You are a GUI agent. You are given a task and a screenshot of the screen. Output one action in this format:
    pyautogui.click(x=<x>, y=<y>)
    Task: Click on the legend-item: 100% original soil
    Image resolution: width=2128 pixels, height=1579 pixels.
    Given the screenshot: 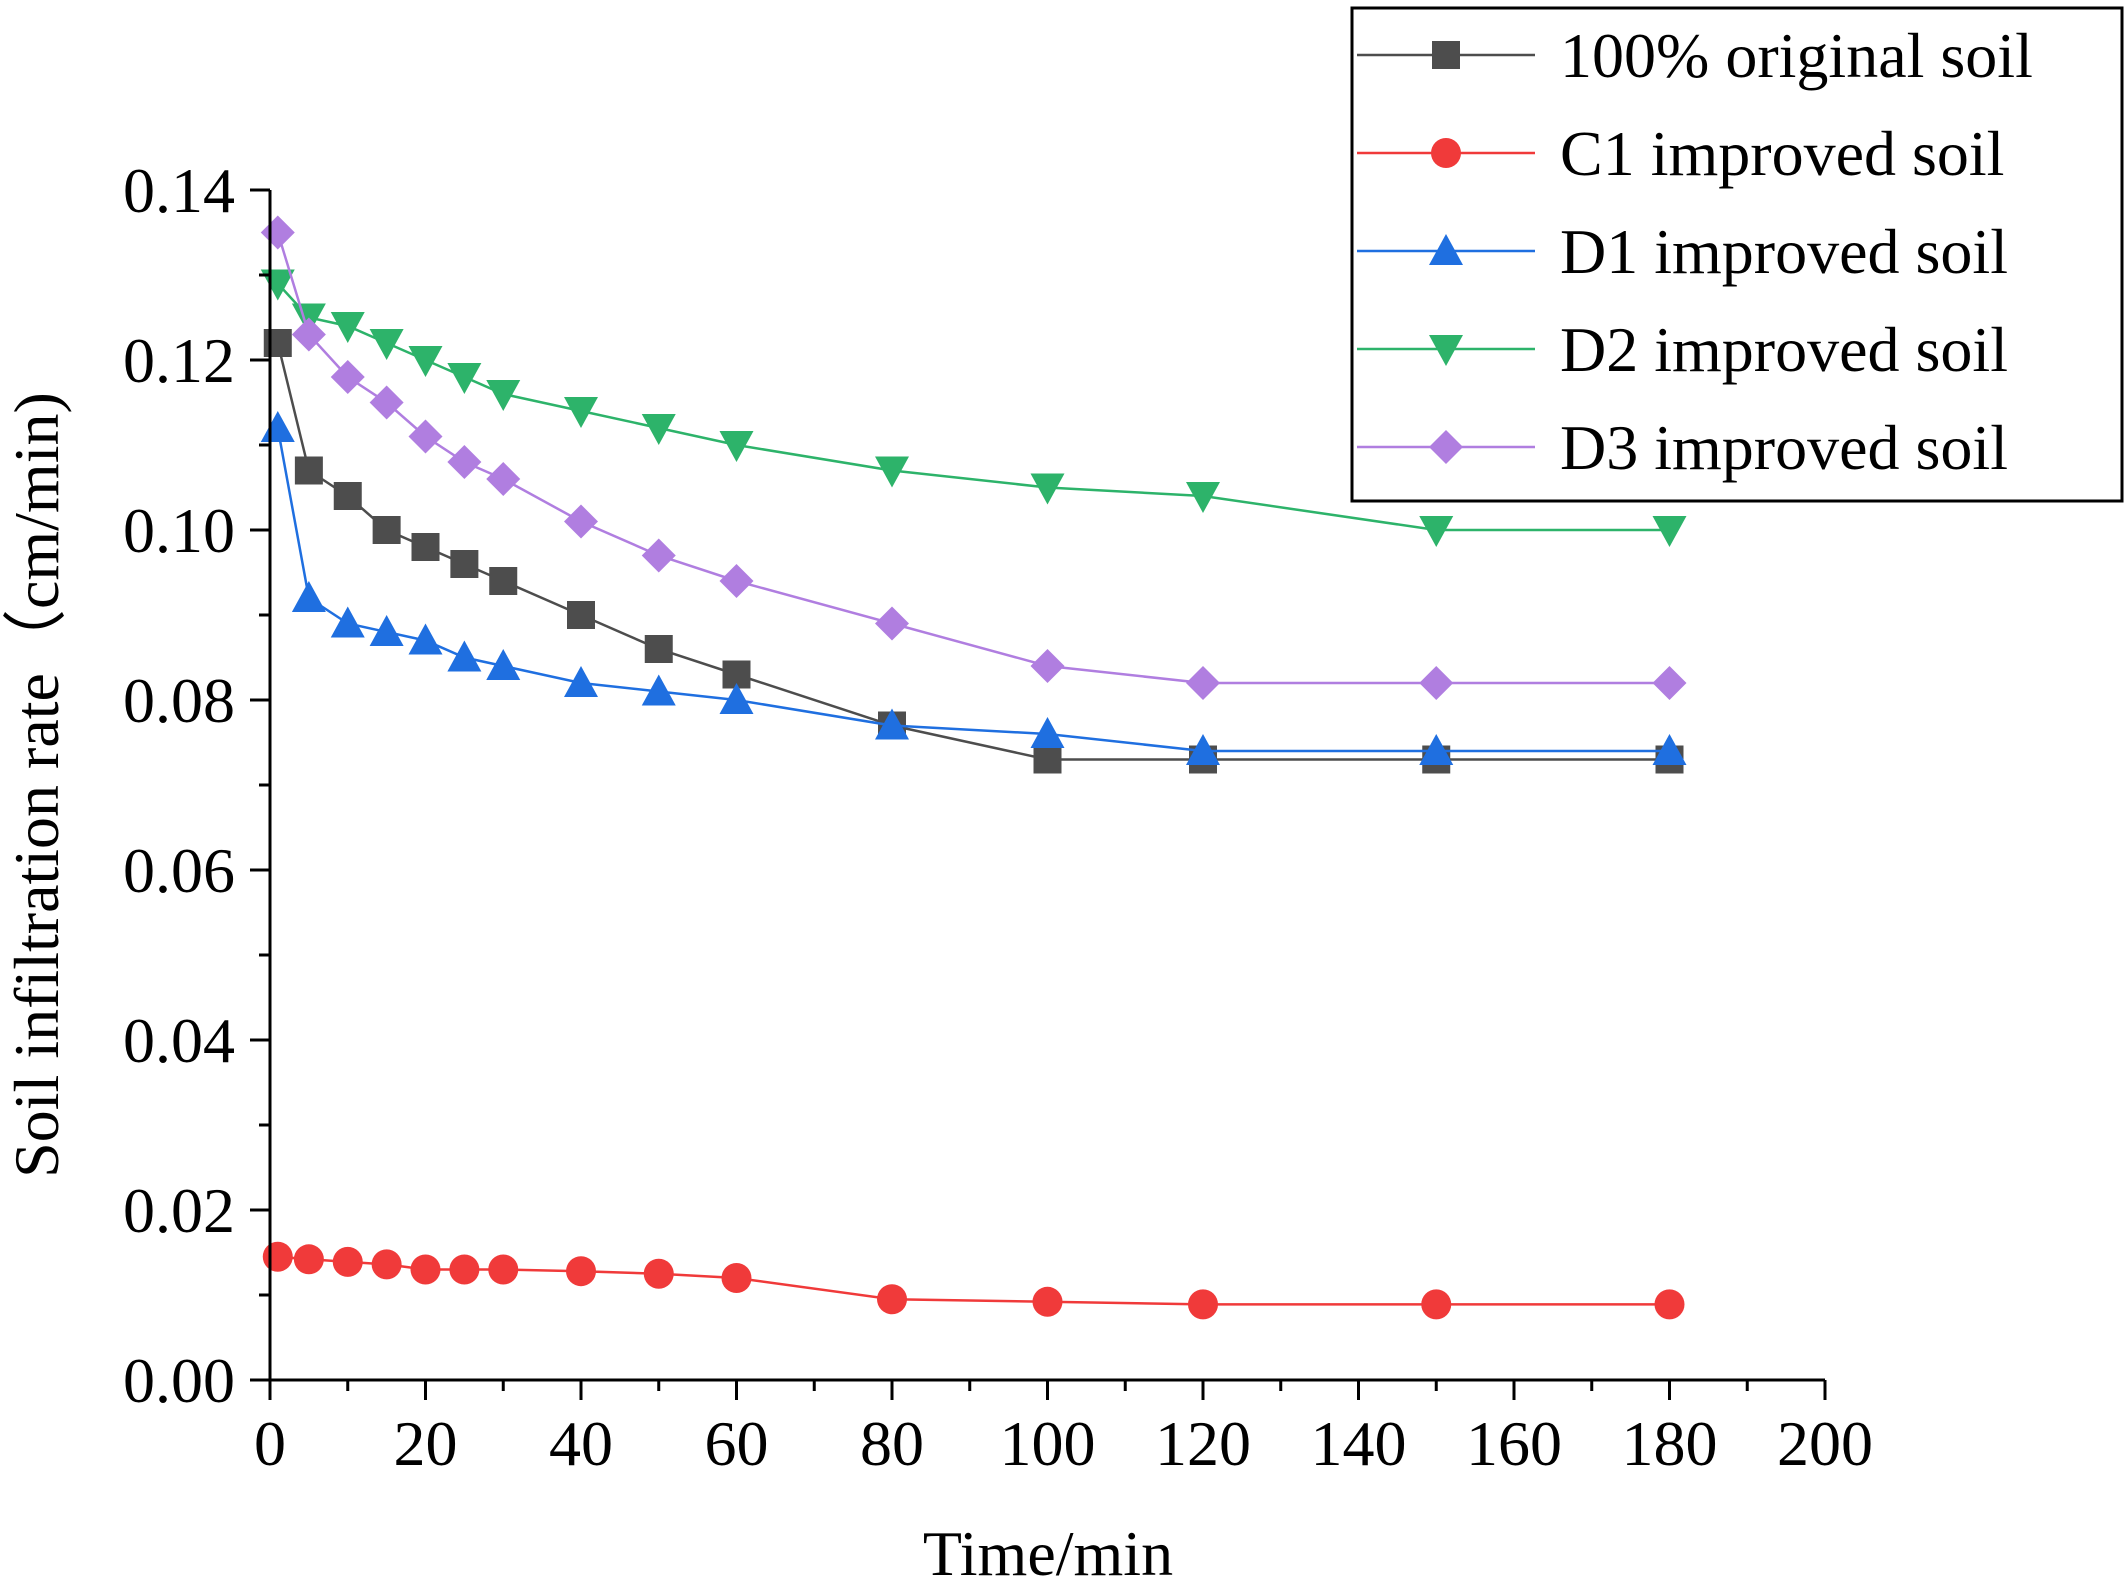 What is the action you would take?
    pyautogui.click(x=1695, y=55)
    